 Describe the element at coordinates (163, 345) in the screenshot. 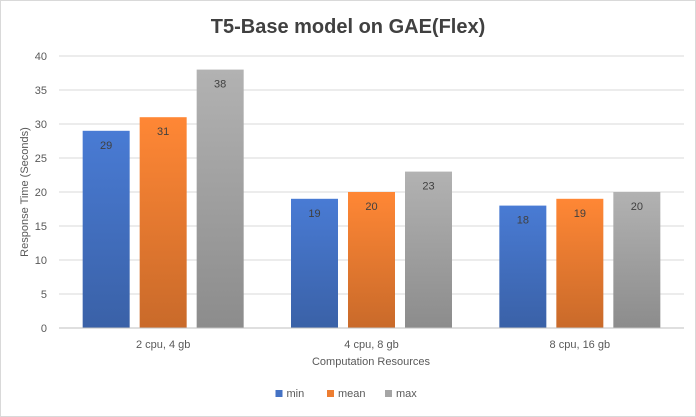

I see `x-tick-label: 2 cpu, 4 gb` at that location.